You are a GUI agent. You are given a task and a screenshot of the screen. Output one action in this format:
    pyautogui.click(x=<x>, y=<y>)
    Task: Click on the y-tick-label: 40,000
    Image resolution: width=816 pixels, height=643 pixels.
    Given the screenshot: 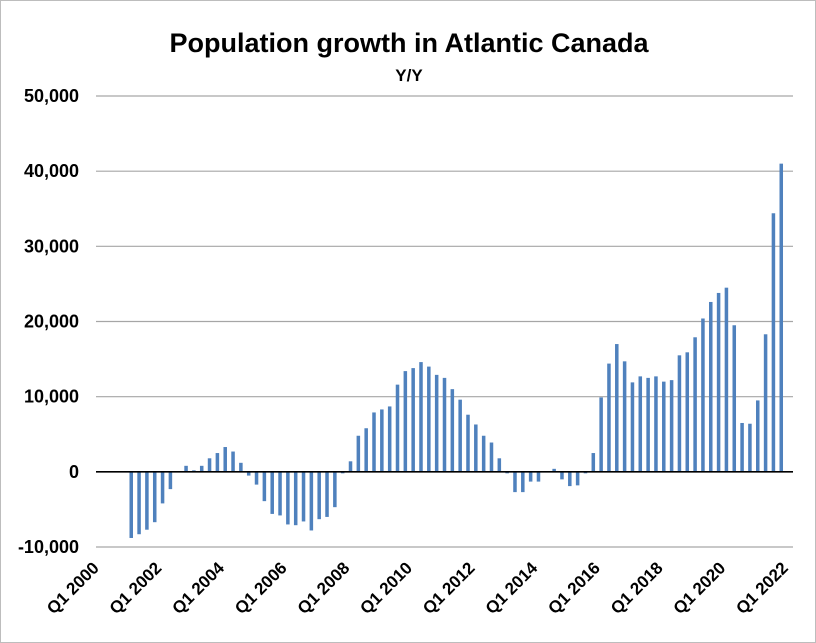 What is the action you would take?
    pyautogui.click(x=51, y=171)
    